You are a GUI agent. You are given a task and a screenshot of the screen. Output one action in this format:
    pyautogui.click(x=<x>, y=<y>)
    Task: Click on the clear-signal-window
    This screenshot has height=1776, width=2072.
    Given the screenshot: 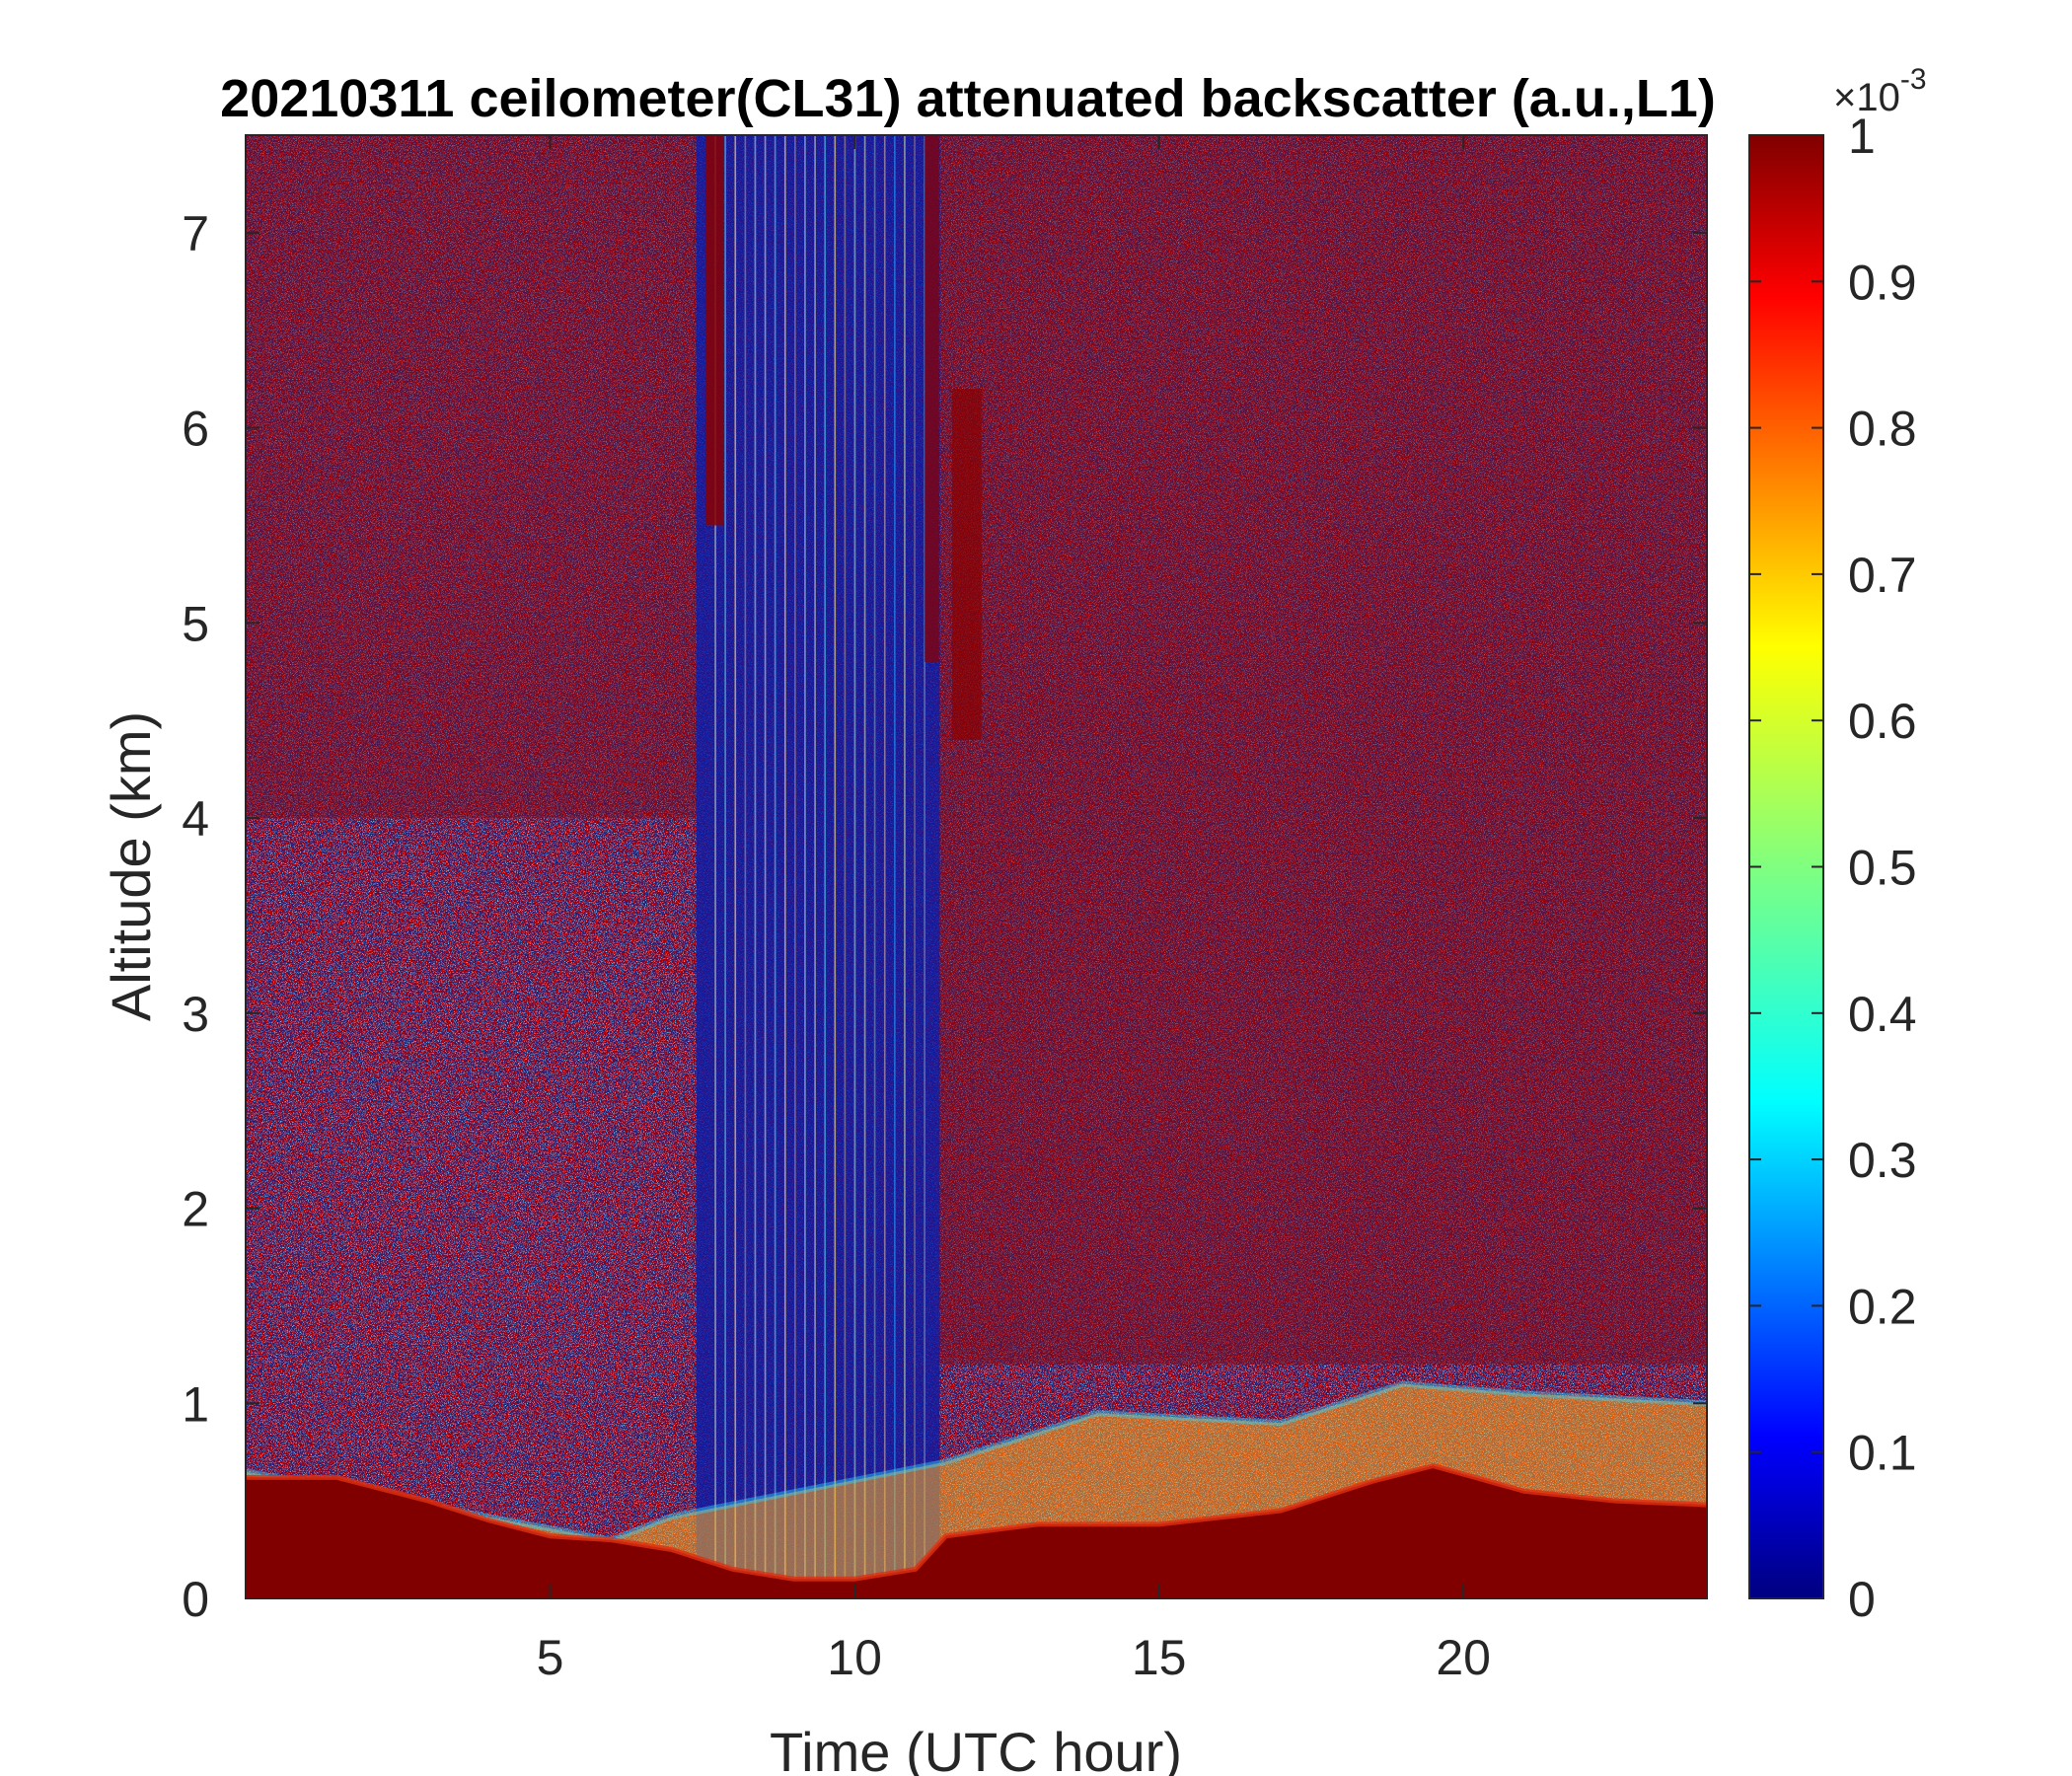 What is the action you would take?
    pyautogui.click(x=818, y=866)
    